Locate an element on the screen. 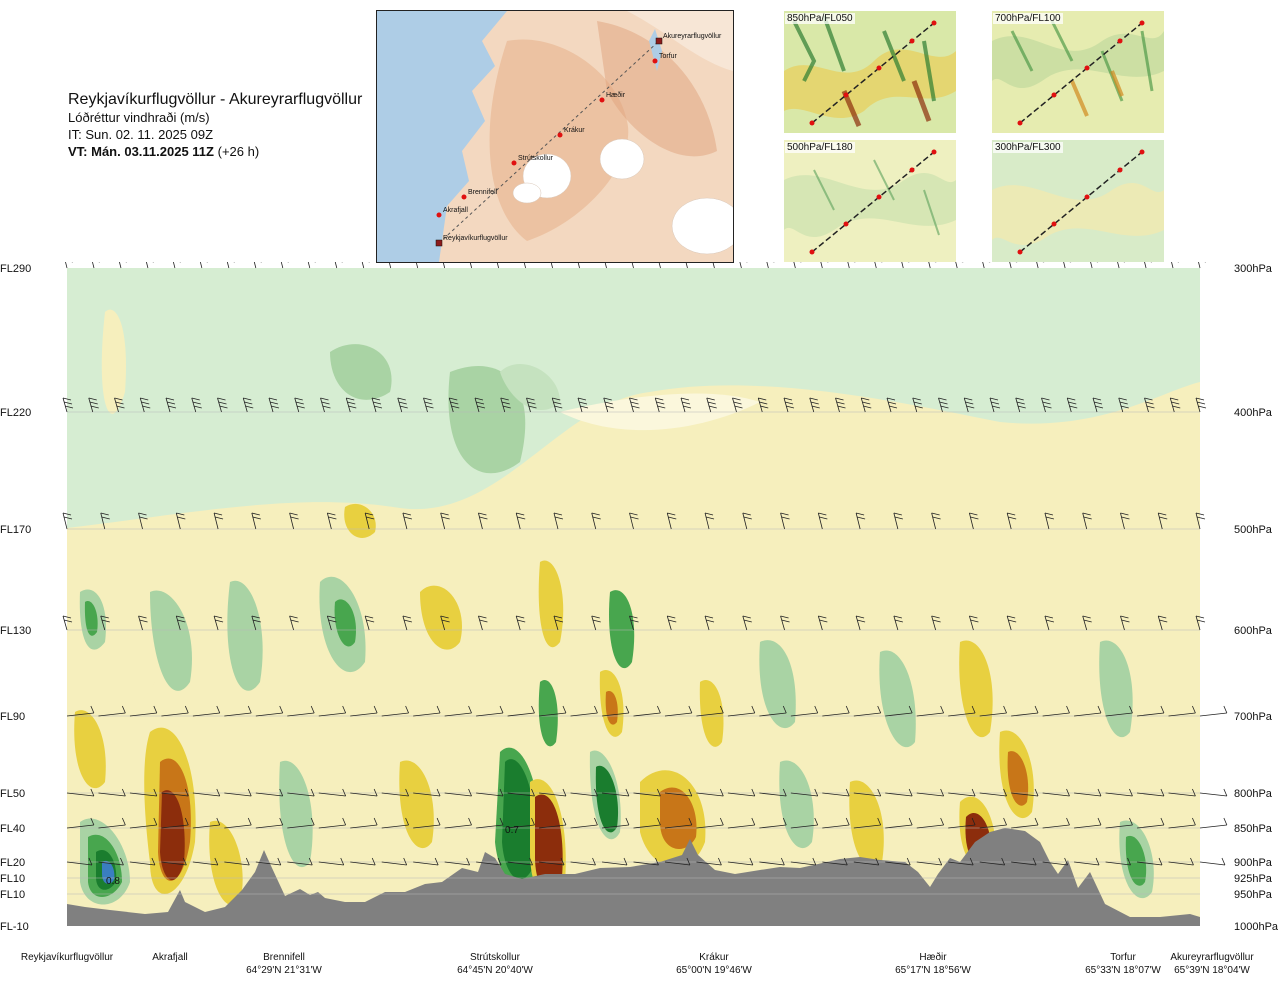 The height and width of the screenshot is (981, 1280). route-point-name: Reykjavíkurflugvöllur is located at coordinates (67, 957).